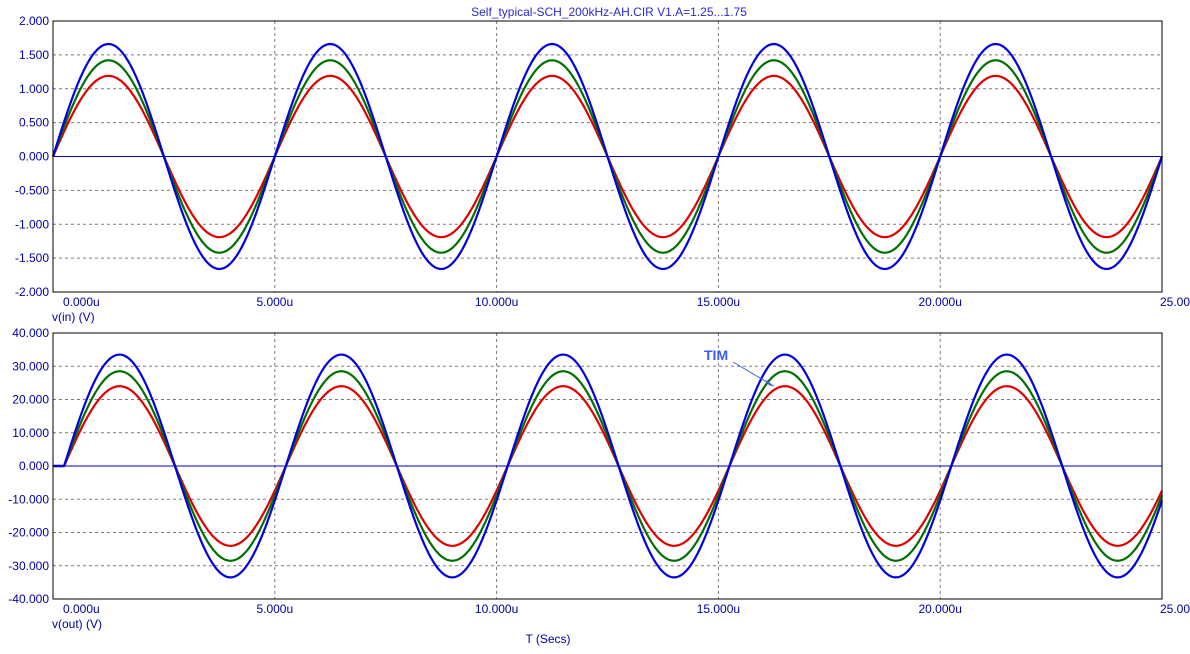 The height and width of the screenshot is (654, 1190). What do you see at coordinates (77, 624) in the screenshot?
I see `y-axis-label: v(out) (V)` at bounding box center [77, 624].